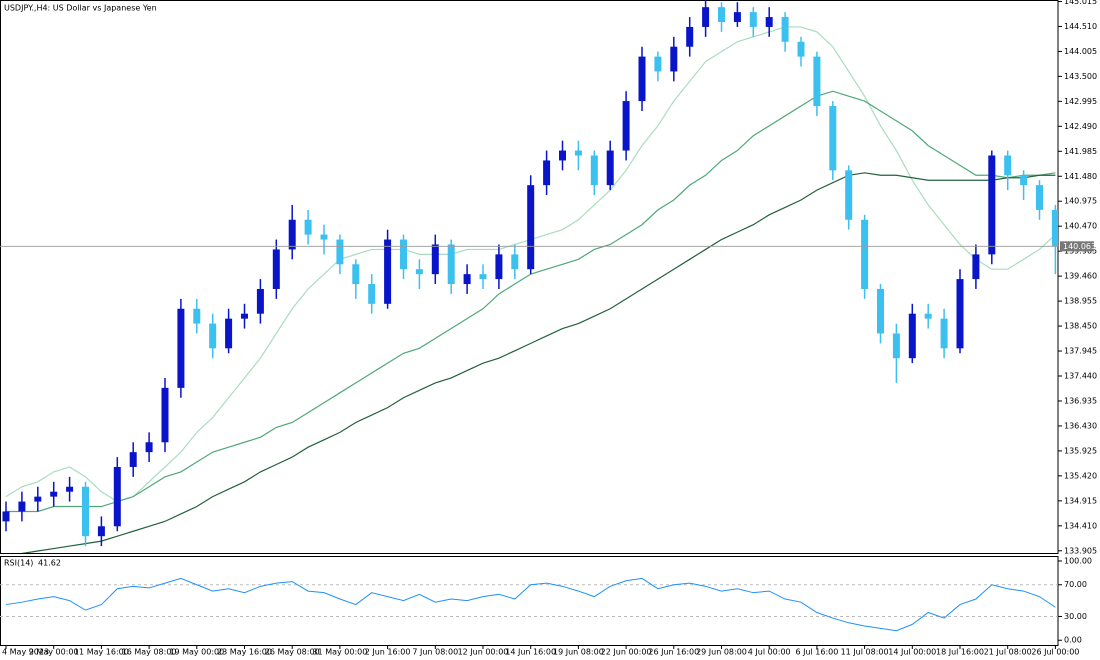  I want to click on y-tick-label: 136.935, so click(1080, 400).